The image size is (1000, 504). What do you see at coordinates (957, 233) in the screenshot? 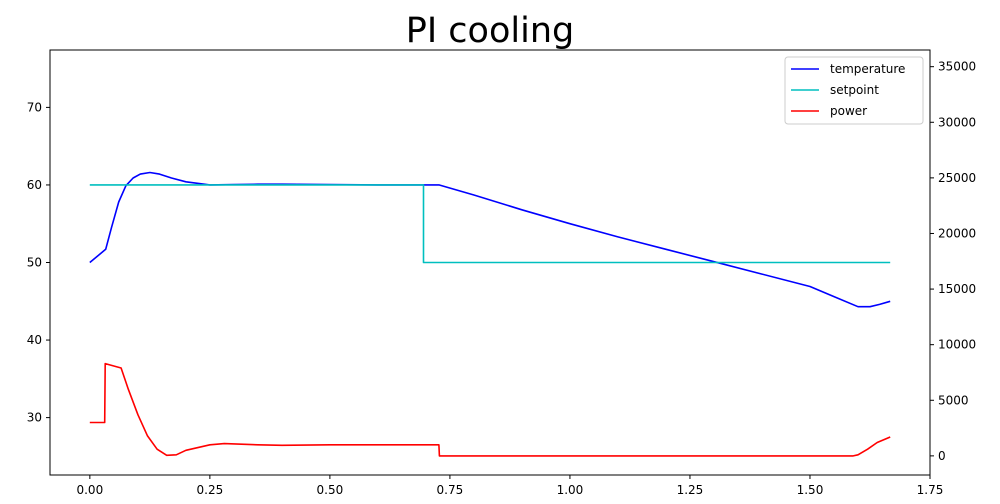
I see `y-right-tick-label: 20000` at bounding box center [957, 233].